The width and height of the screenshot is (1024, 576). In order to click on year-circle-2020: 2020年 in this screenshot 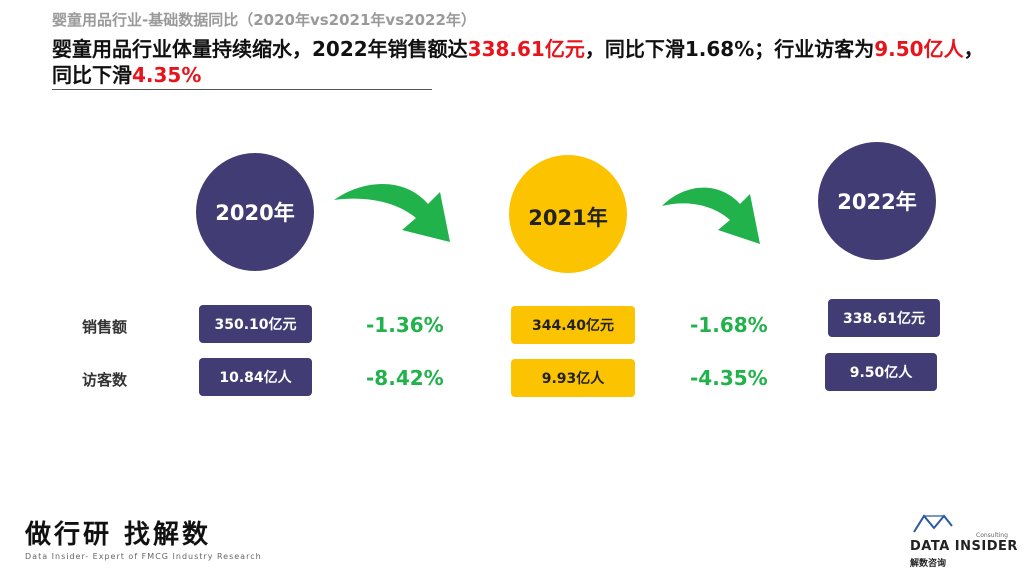, I will do `click(255, 212)`.